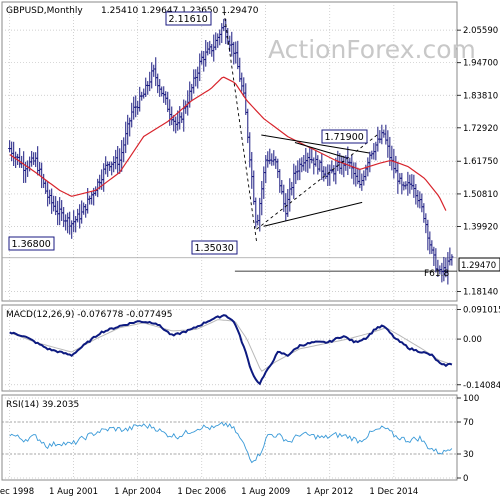 Image resolution: width=500 pixels, height=500 pixels. I want to click on triangle-upper-line, so click(315, 144).